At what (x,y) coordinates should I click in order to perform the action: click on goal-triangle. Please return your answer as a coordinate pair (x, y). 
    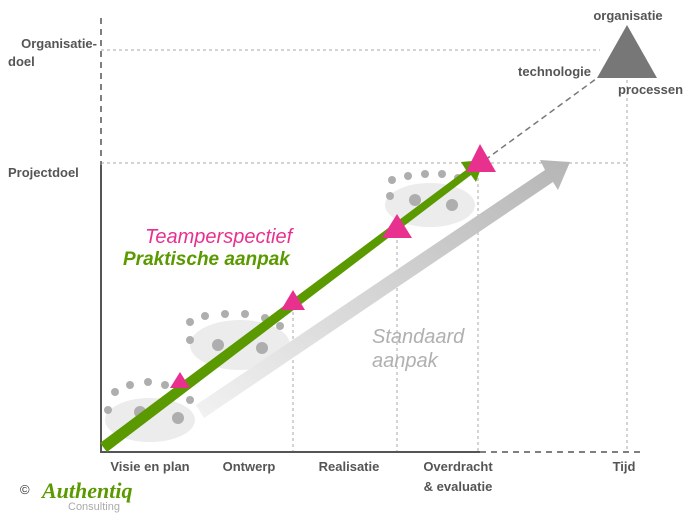
    Looking at the image, I should click on (627, 51).